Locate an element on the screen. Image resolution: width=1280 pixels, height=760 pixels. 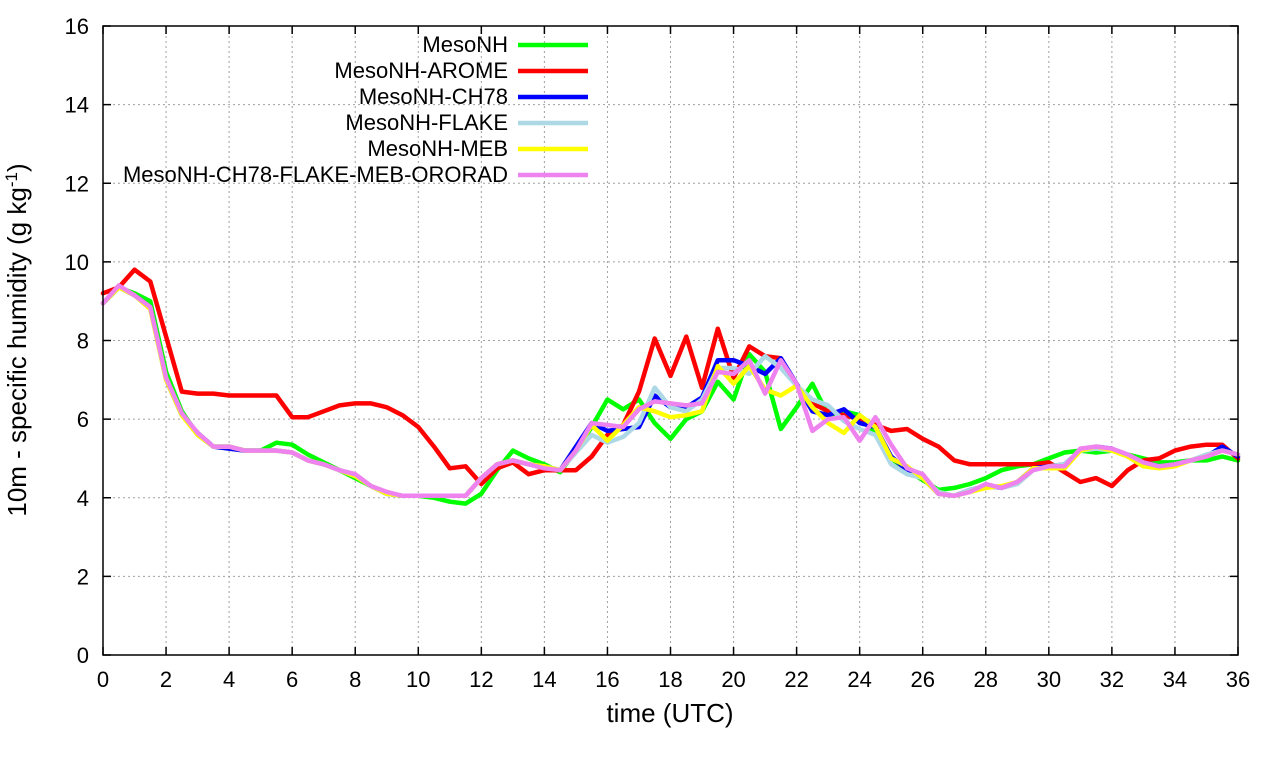
x-tick-label: 36 is located at coordinates (1238, 679).